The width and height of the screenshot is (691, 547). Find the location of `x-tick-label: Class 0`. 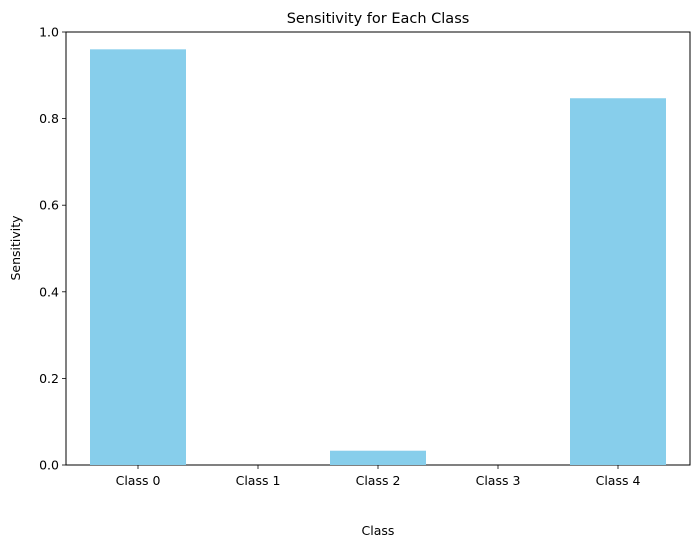

x-tick-label: Class 0 is located at coordinates (138, 480).